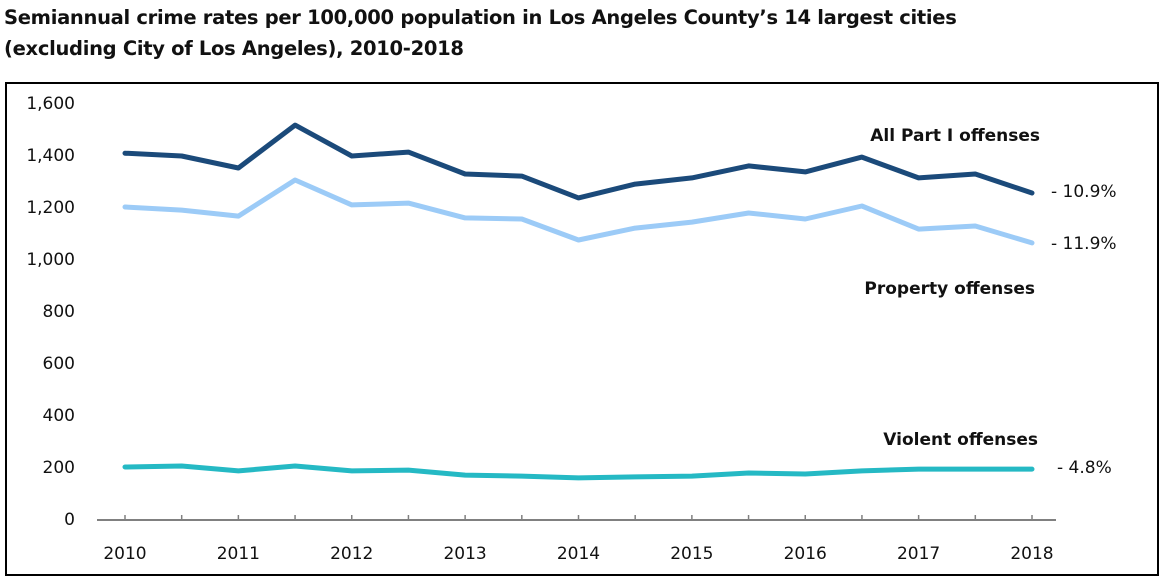 The image size is (1164, 579). Describe the element at coordinates (955, 136) in the screenshot. I see `series-label-all-part-i: All Part I offenses` at that location.